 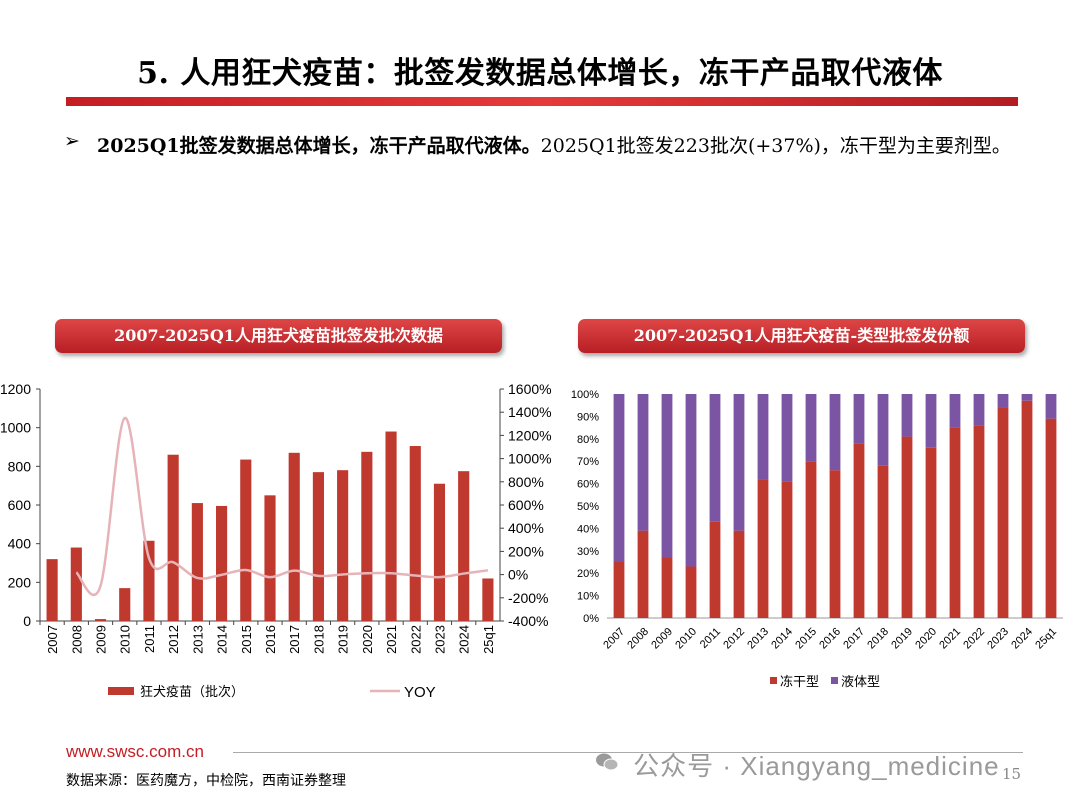 What do you see at coordinates (638, 639) in the screenshot?
I see `chart2-x-tick-label: 2008` at bounding box center [638, 639].